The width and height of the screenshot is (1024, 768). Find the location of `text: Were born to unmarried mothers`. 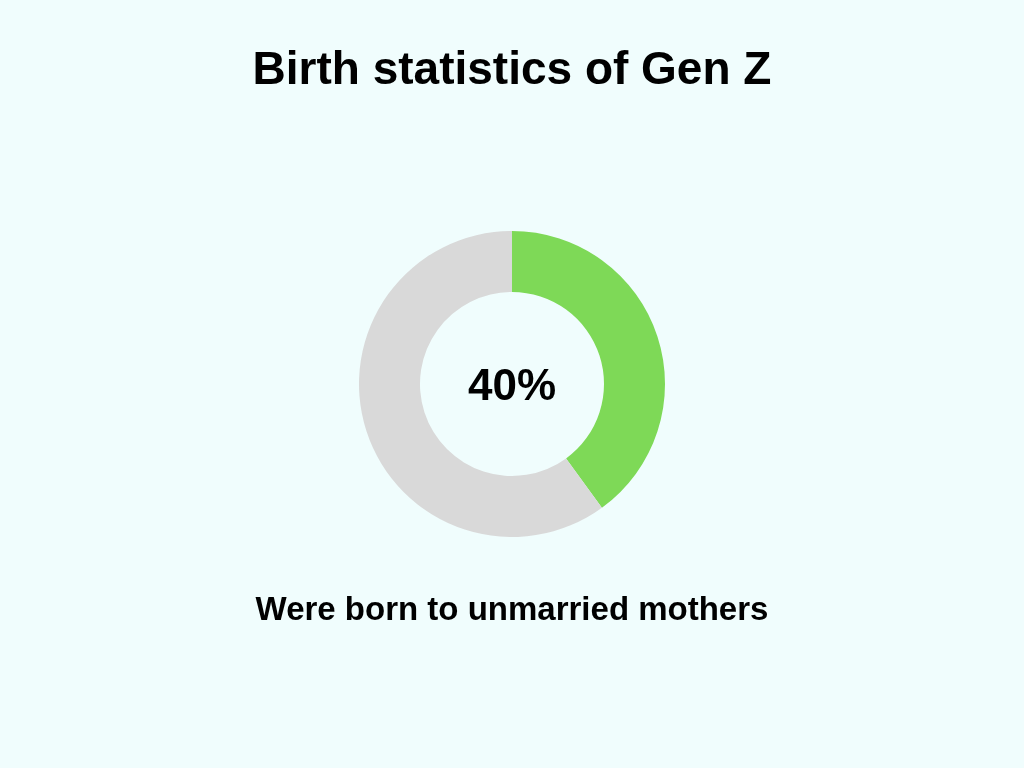

text: Were born to unmarried mothers is located at coordinates (512, 608).